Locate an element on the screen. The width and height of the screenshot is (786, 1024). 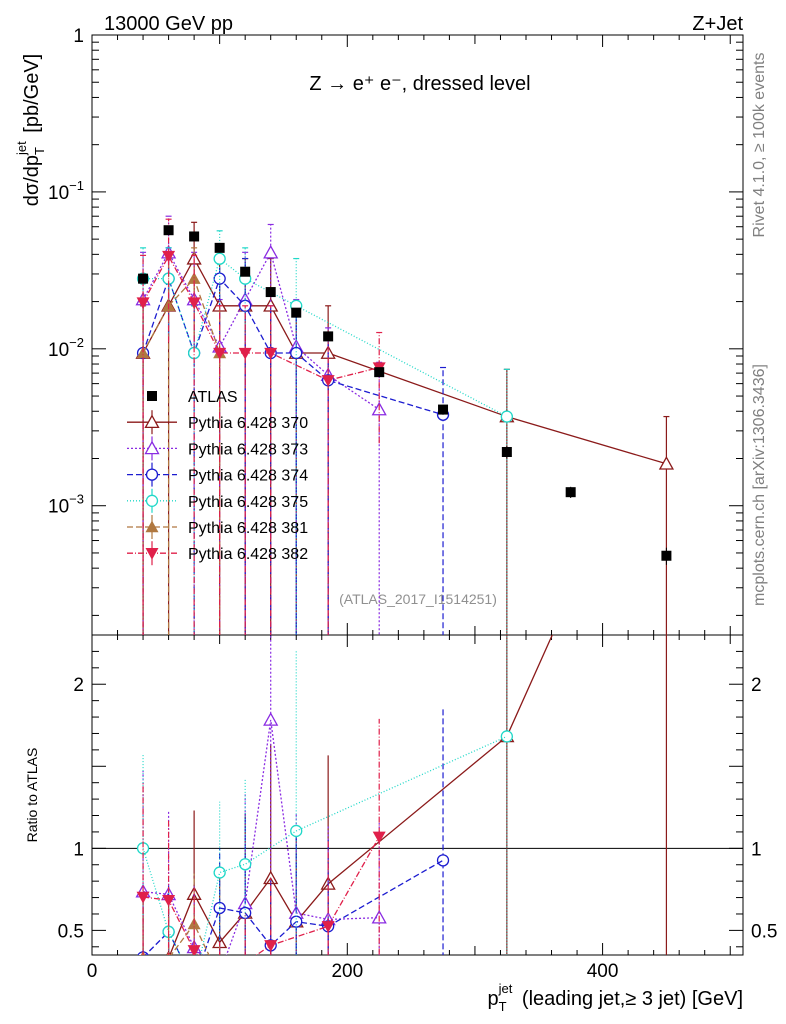
ratio-axis-label: Ratio to ATLAS is located at coordinates (32, 795).